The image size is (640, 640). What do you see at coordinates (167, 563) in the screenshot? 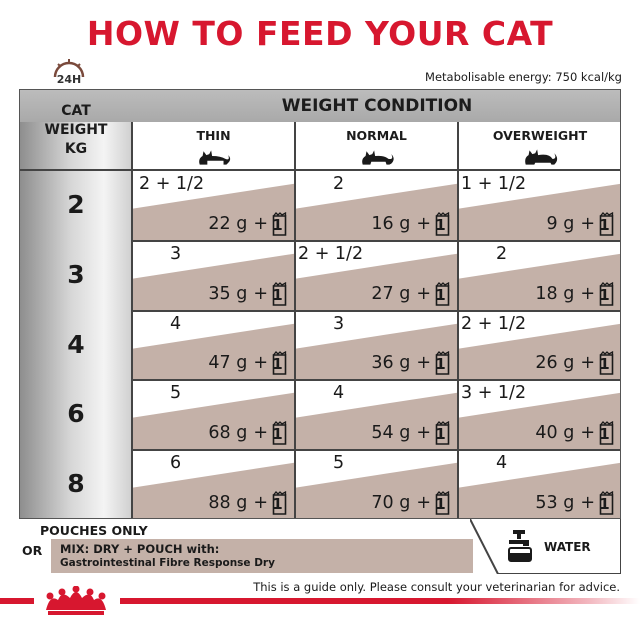
I see `mix-product: Gastrointestinal Fibre Response Dry` at bounding box center [167, 563].